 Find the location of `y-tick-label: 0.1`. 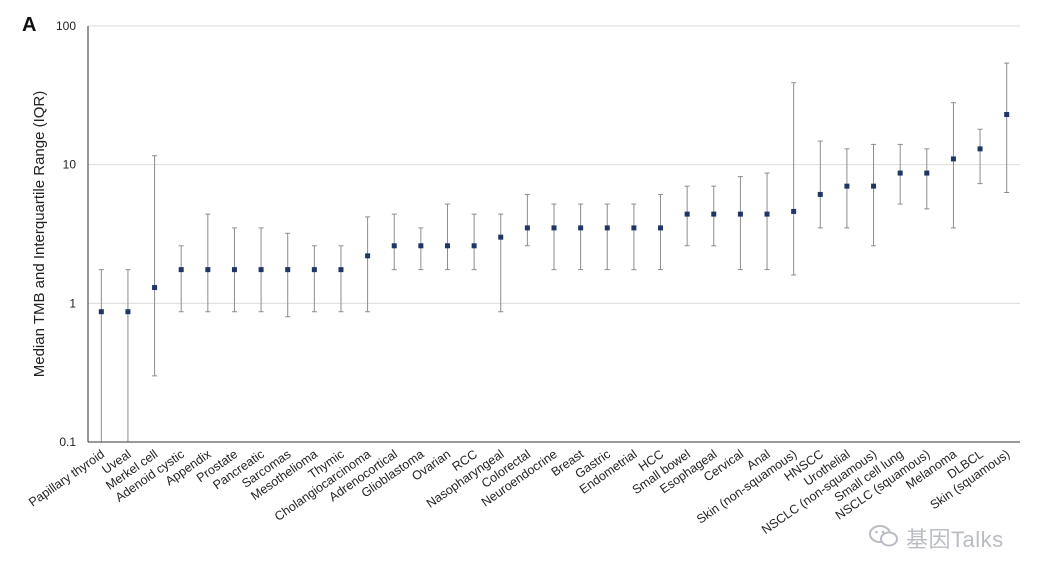

y-tick-label: 0.1 is located at coordinates (67, 442).